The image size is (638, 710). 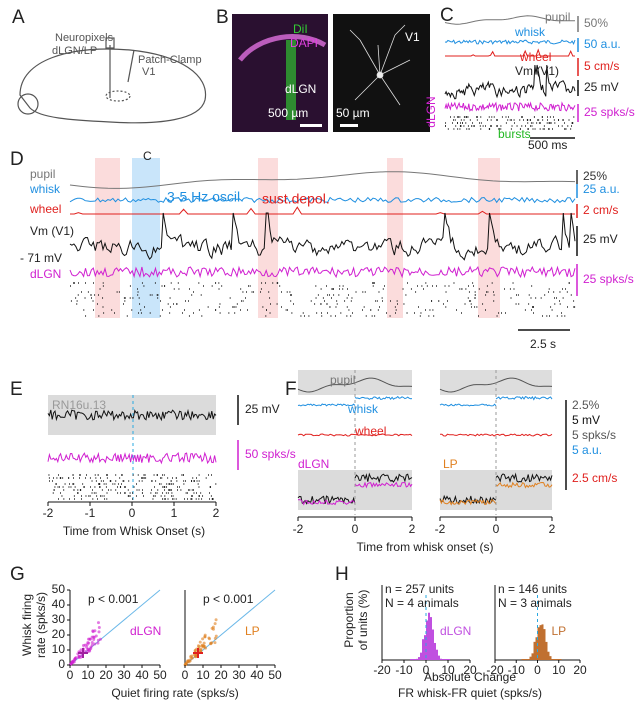 What do you see at coordinates (124, 675) in the screenshot?
I see `x-tick-label: 30` at bounding box center [124, 675].